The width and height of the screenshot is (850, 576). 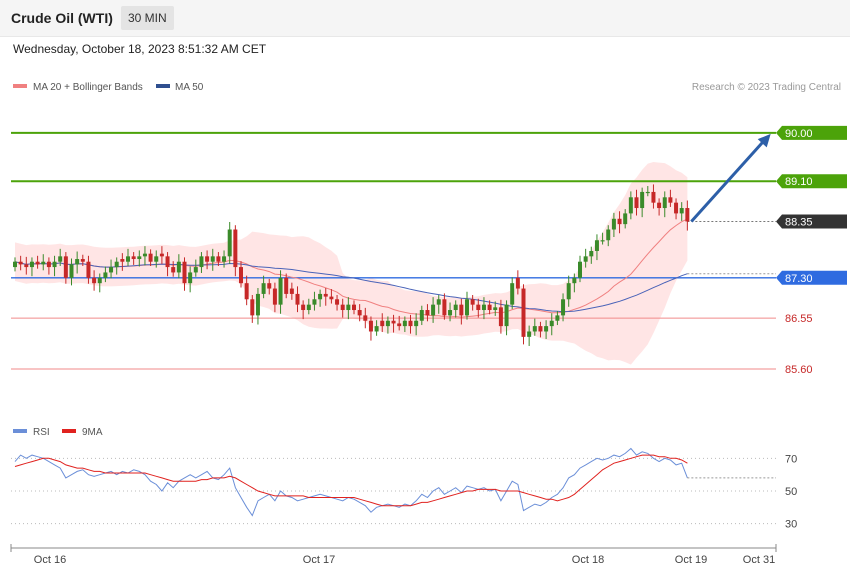 I want to click on moving-averages, so click(x=351, y=268).